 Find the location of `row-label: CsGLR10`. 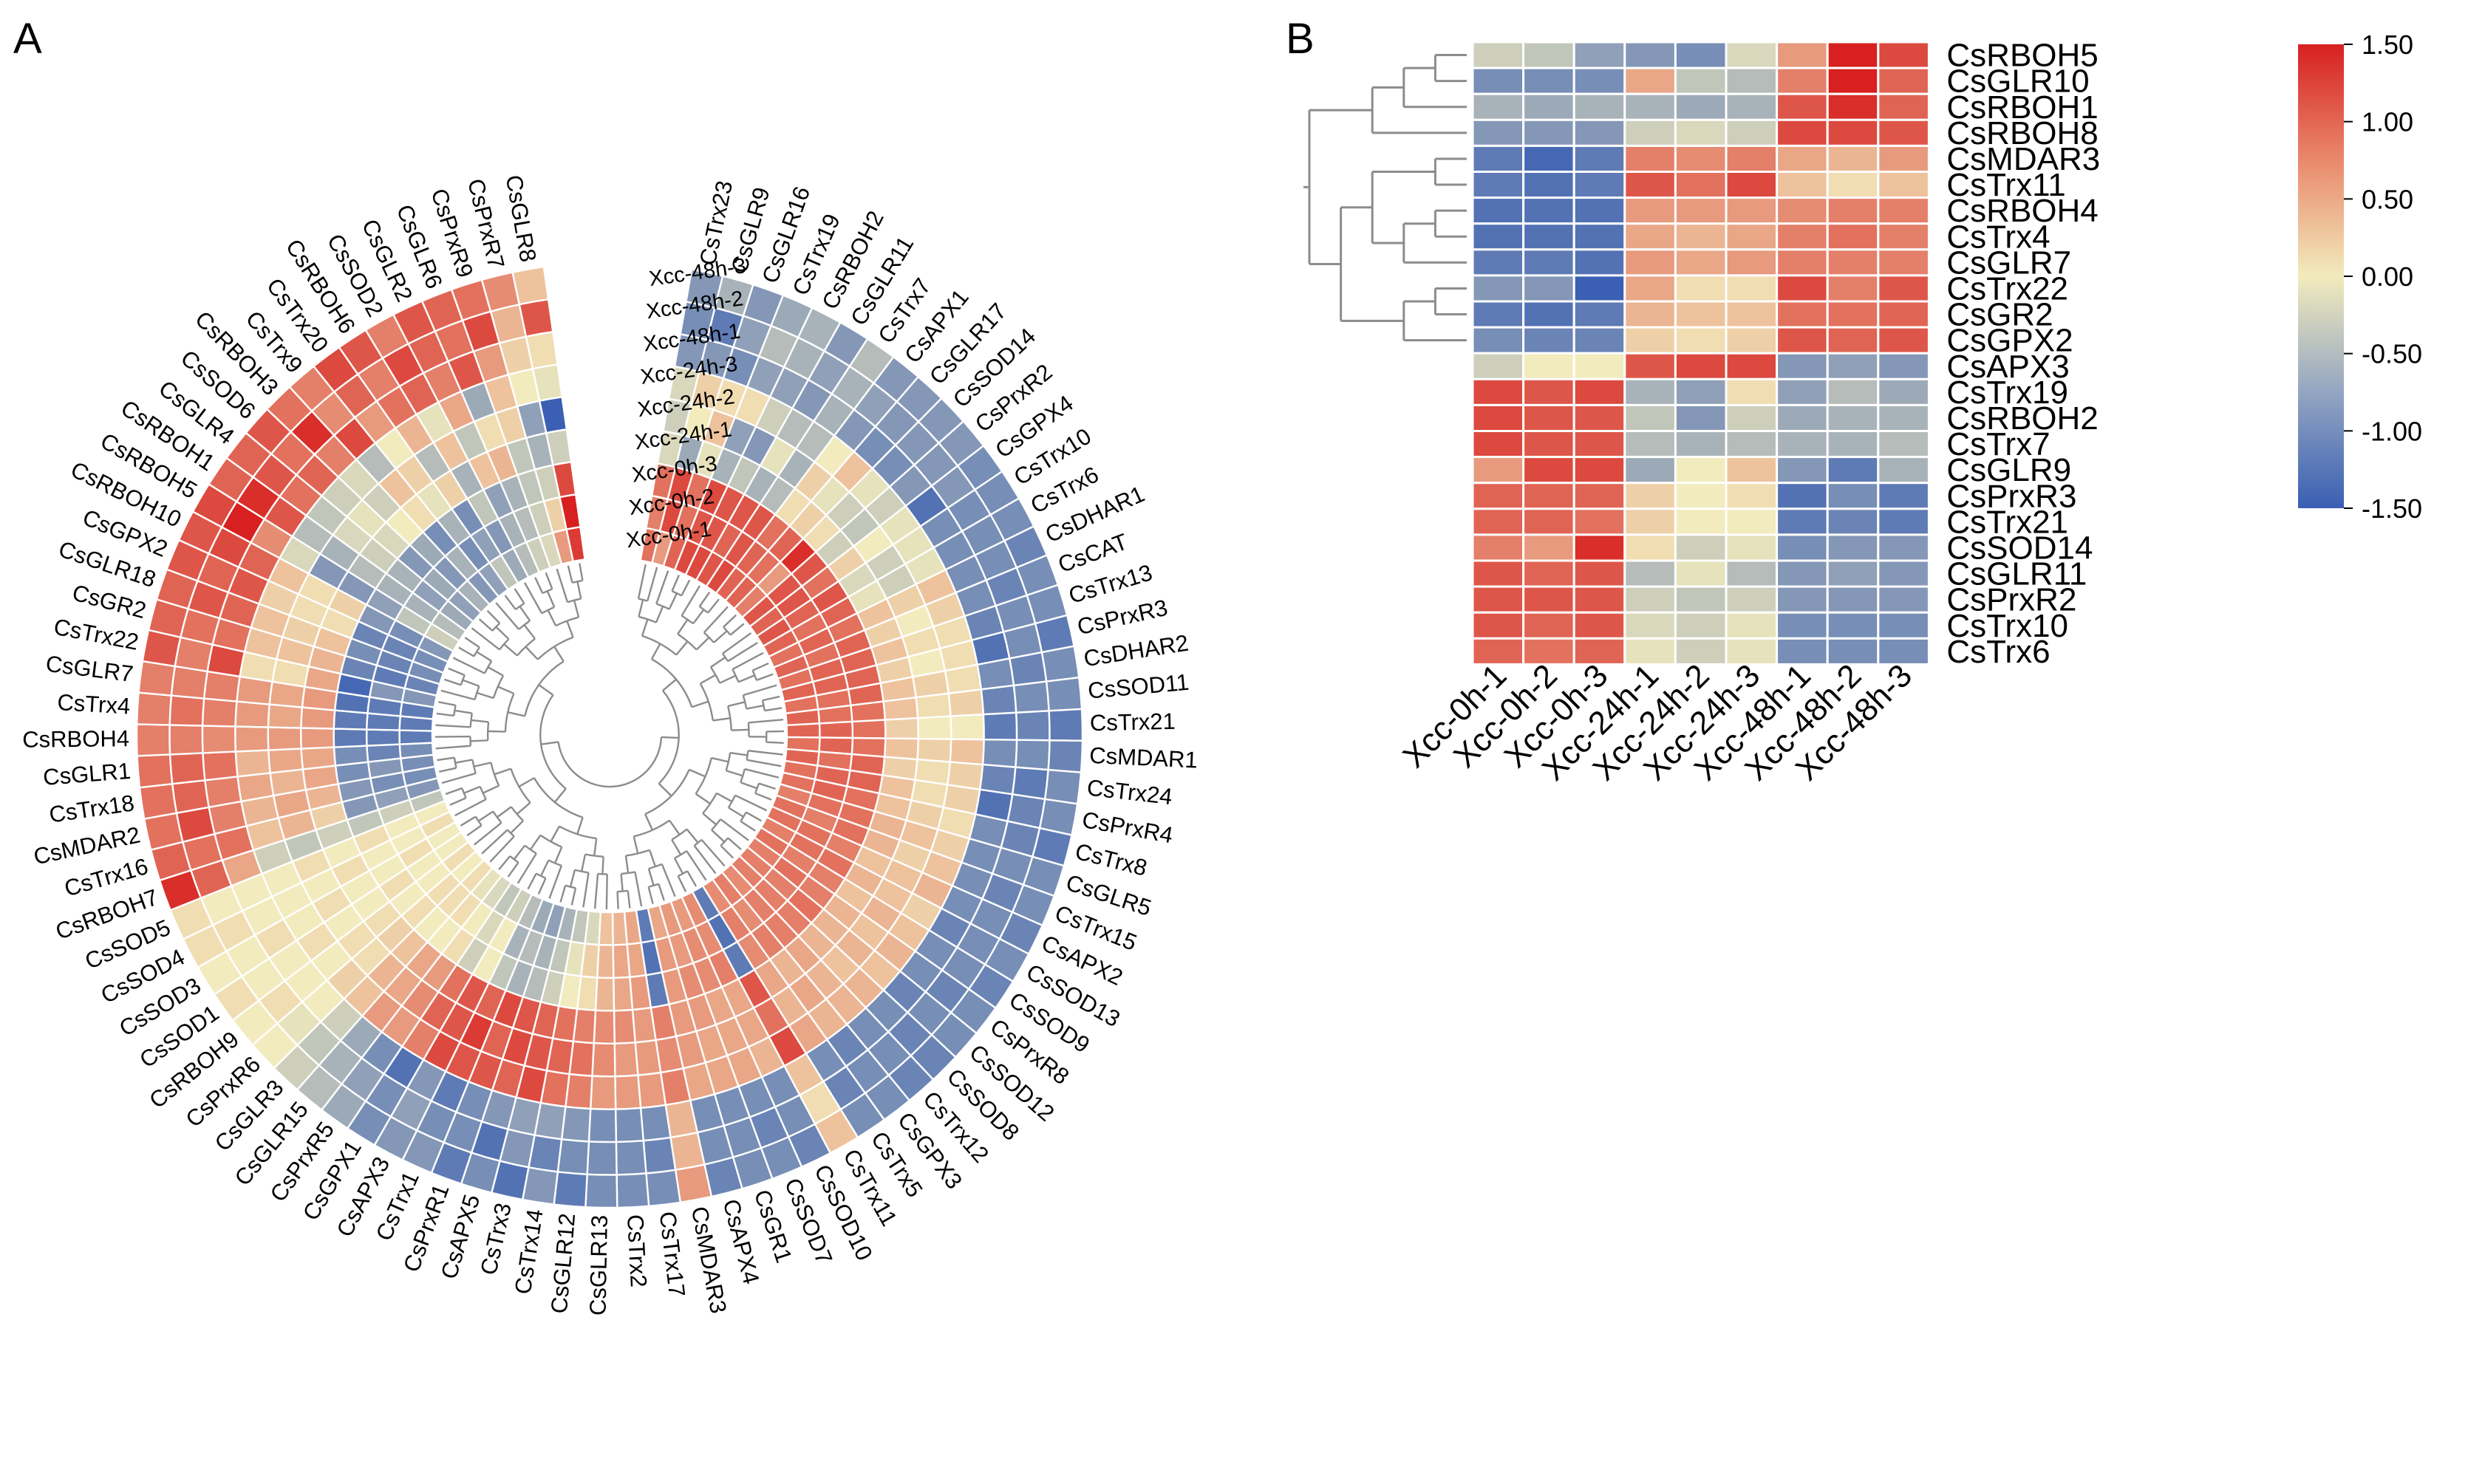

row-label: CsGLR10 is located at coordinates (2017, 82).